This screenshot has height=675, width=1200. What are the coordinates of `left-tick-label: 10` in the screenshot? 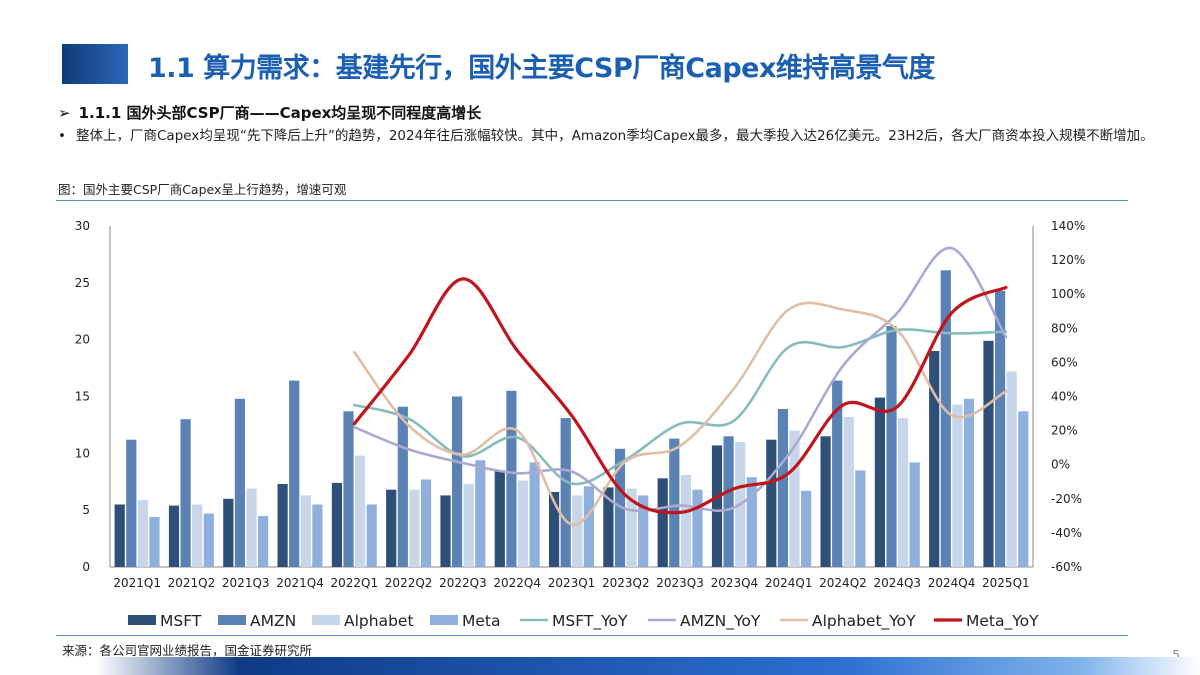 It's located at (82, 453).